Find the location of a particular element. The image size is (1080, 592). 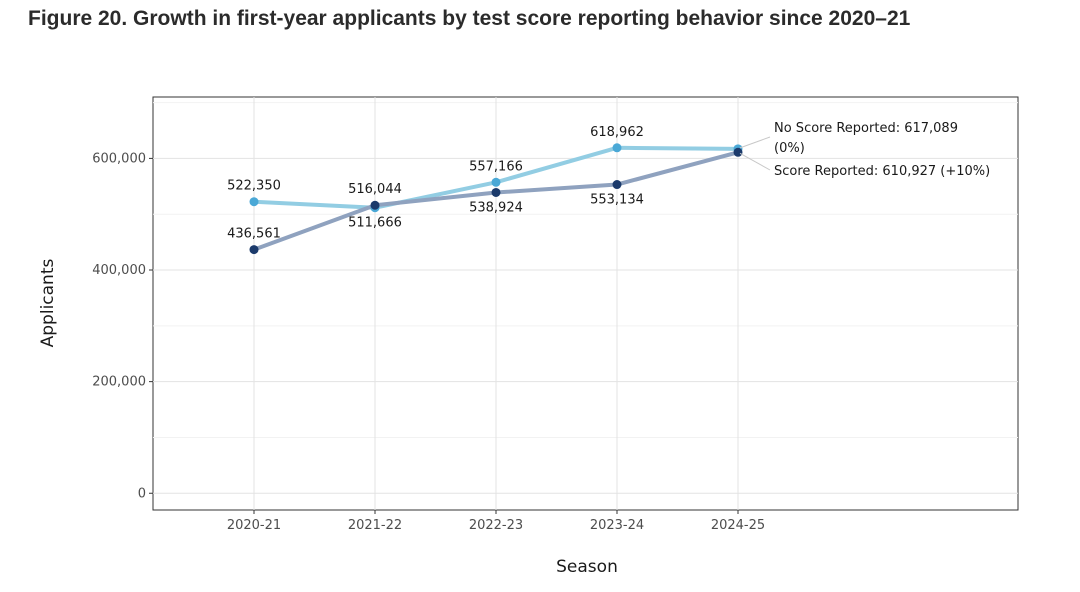

data-label-no-score: 511,666 is located at coordinates (375, 223).